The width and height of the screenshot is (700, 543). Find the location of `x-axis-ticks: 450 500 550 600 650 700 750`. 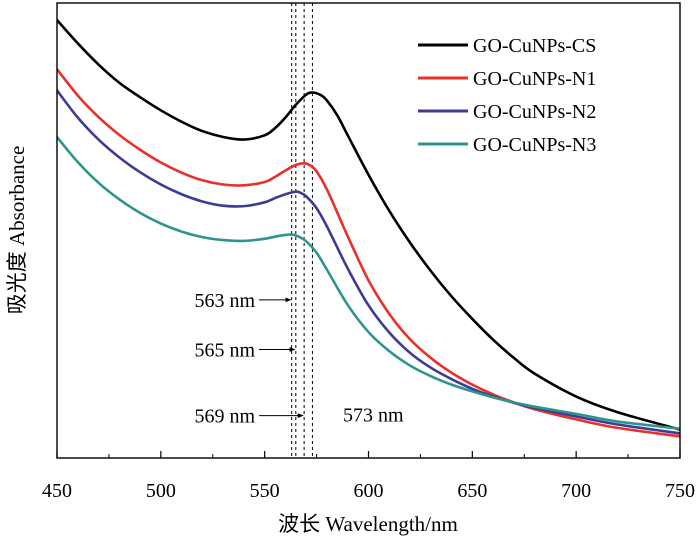

x-axis-ticks: 450 500 550 600 650 700 750 is located at coordinates (368, 476).